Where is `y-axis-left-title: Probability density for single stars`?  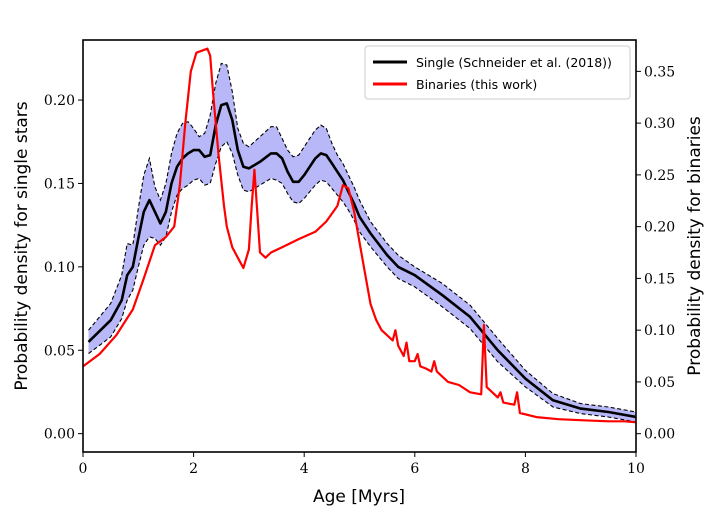 y-axis-left-title: Probability density for single stars is located at coordinates (22, 245).